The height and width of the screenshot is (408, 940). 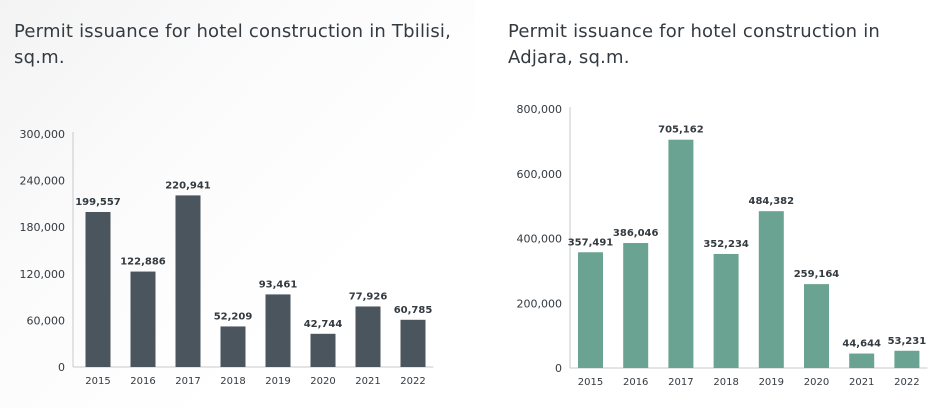 I want to click on data-label: 53,231, so click(x=907, y=341).